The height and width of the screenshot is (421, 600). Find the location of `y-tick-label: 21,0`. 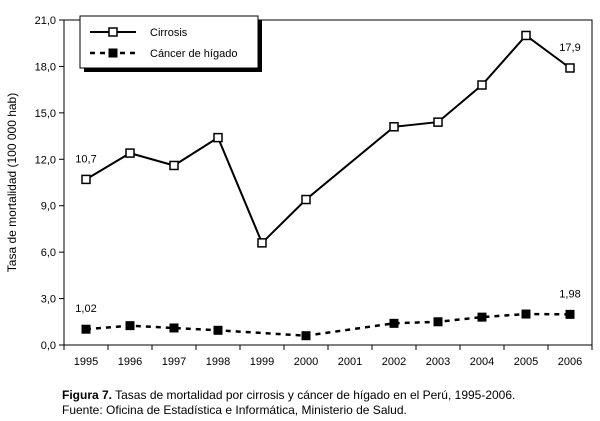

y-tick-label: 21,0 is located at coordinates (45, 21).